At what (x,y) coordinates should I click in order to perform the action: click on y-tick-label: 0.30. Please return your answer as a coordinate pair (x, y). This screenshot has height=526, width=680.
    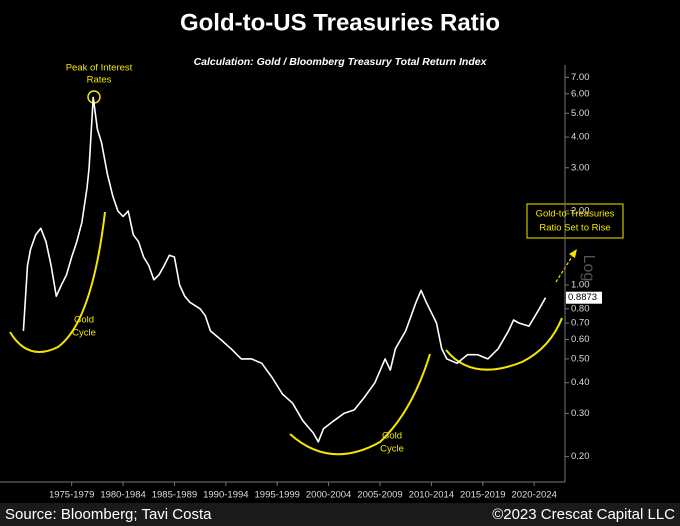
    Looking at the image, I should click on (580, 413).